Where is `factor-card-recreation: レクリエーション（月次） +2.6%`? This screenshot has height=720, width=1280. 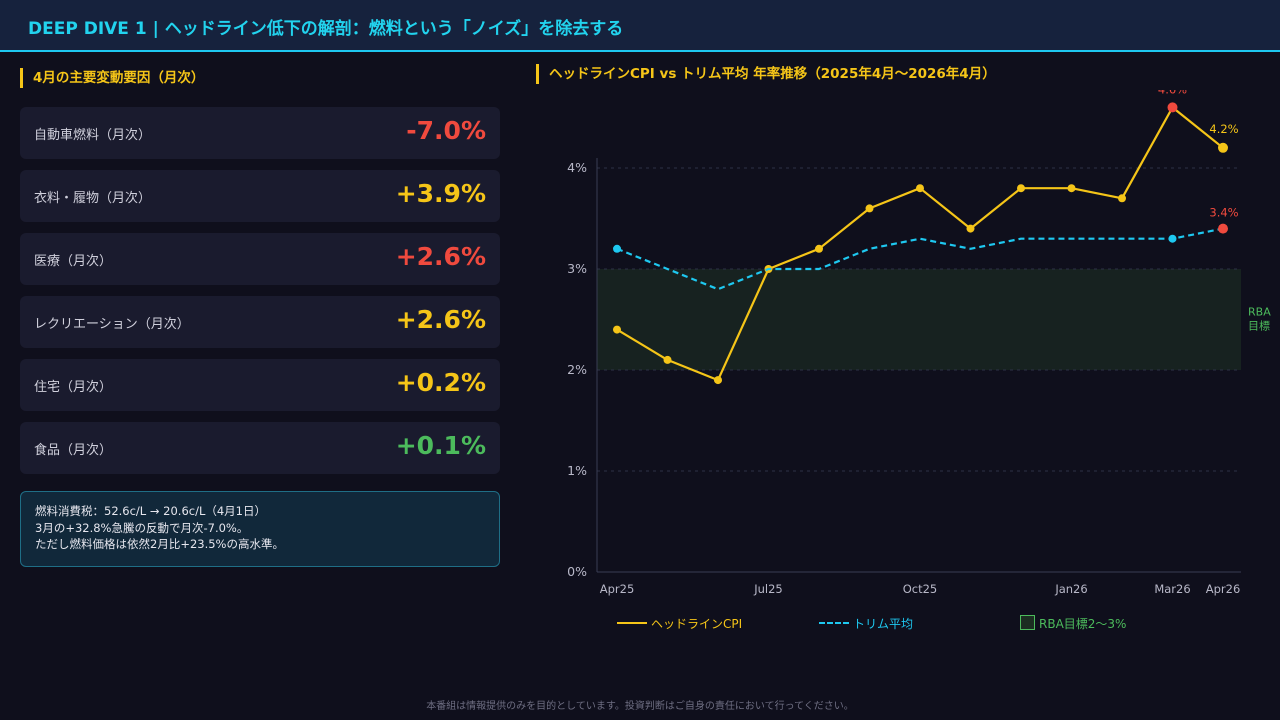 factor-card-recreation: レクリエーション（月次） +2.6% is located at coordinates (260, 322).